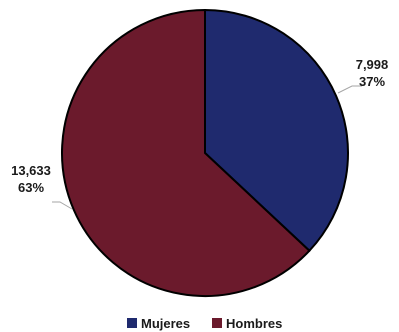 This screenshot has width=399, height=332. I want to click on value-label-hombres: 13,633, so click(31, 170).